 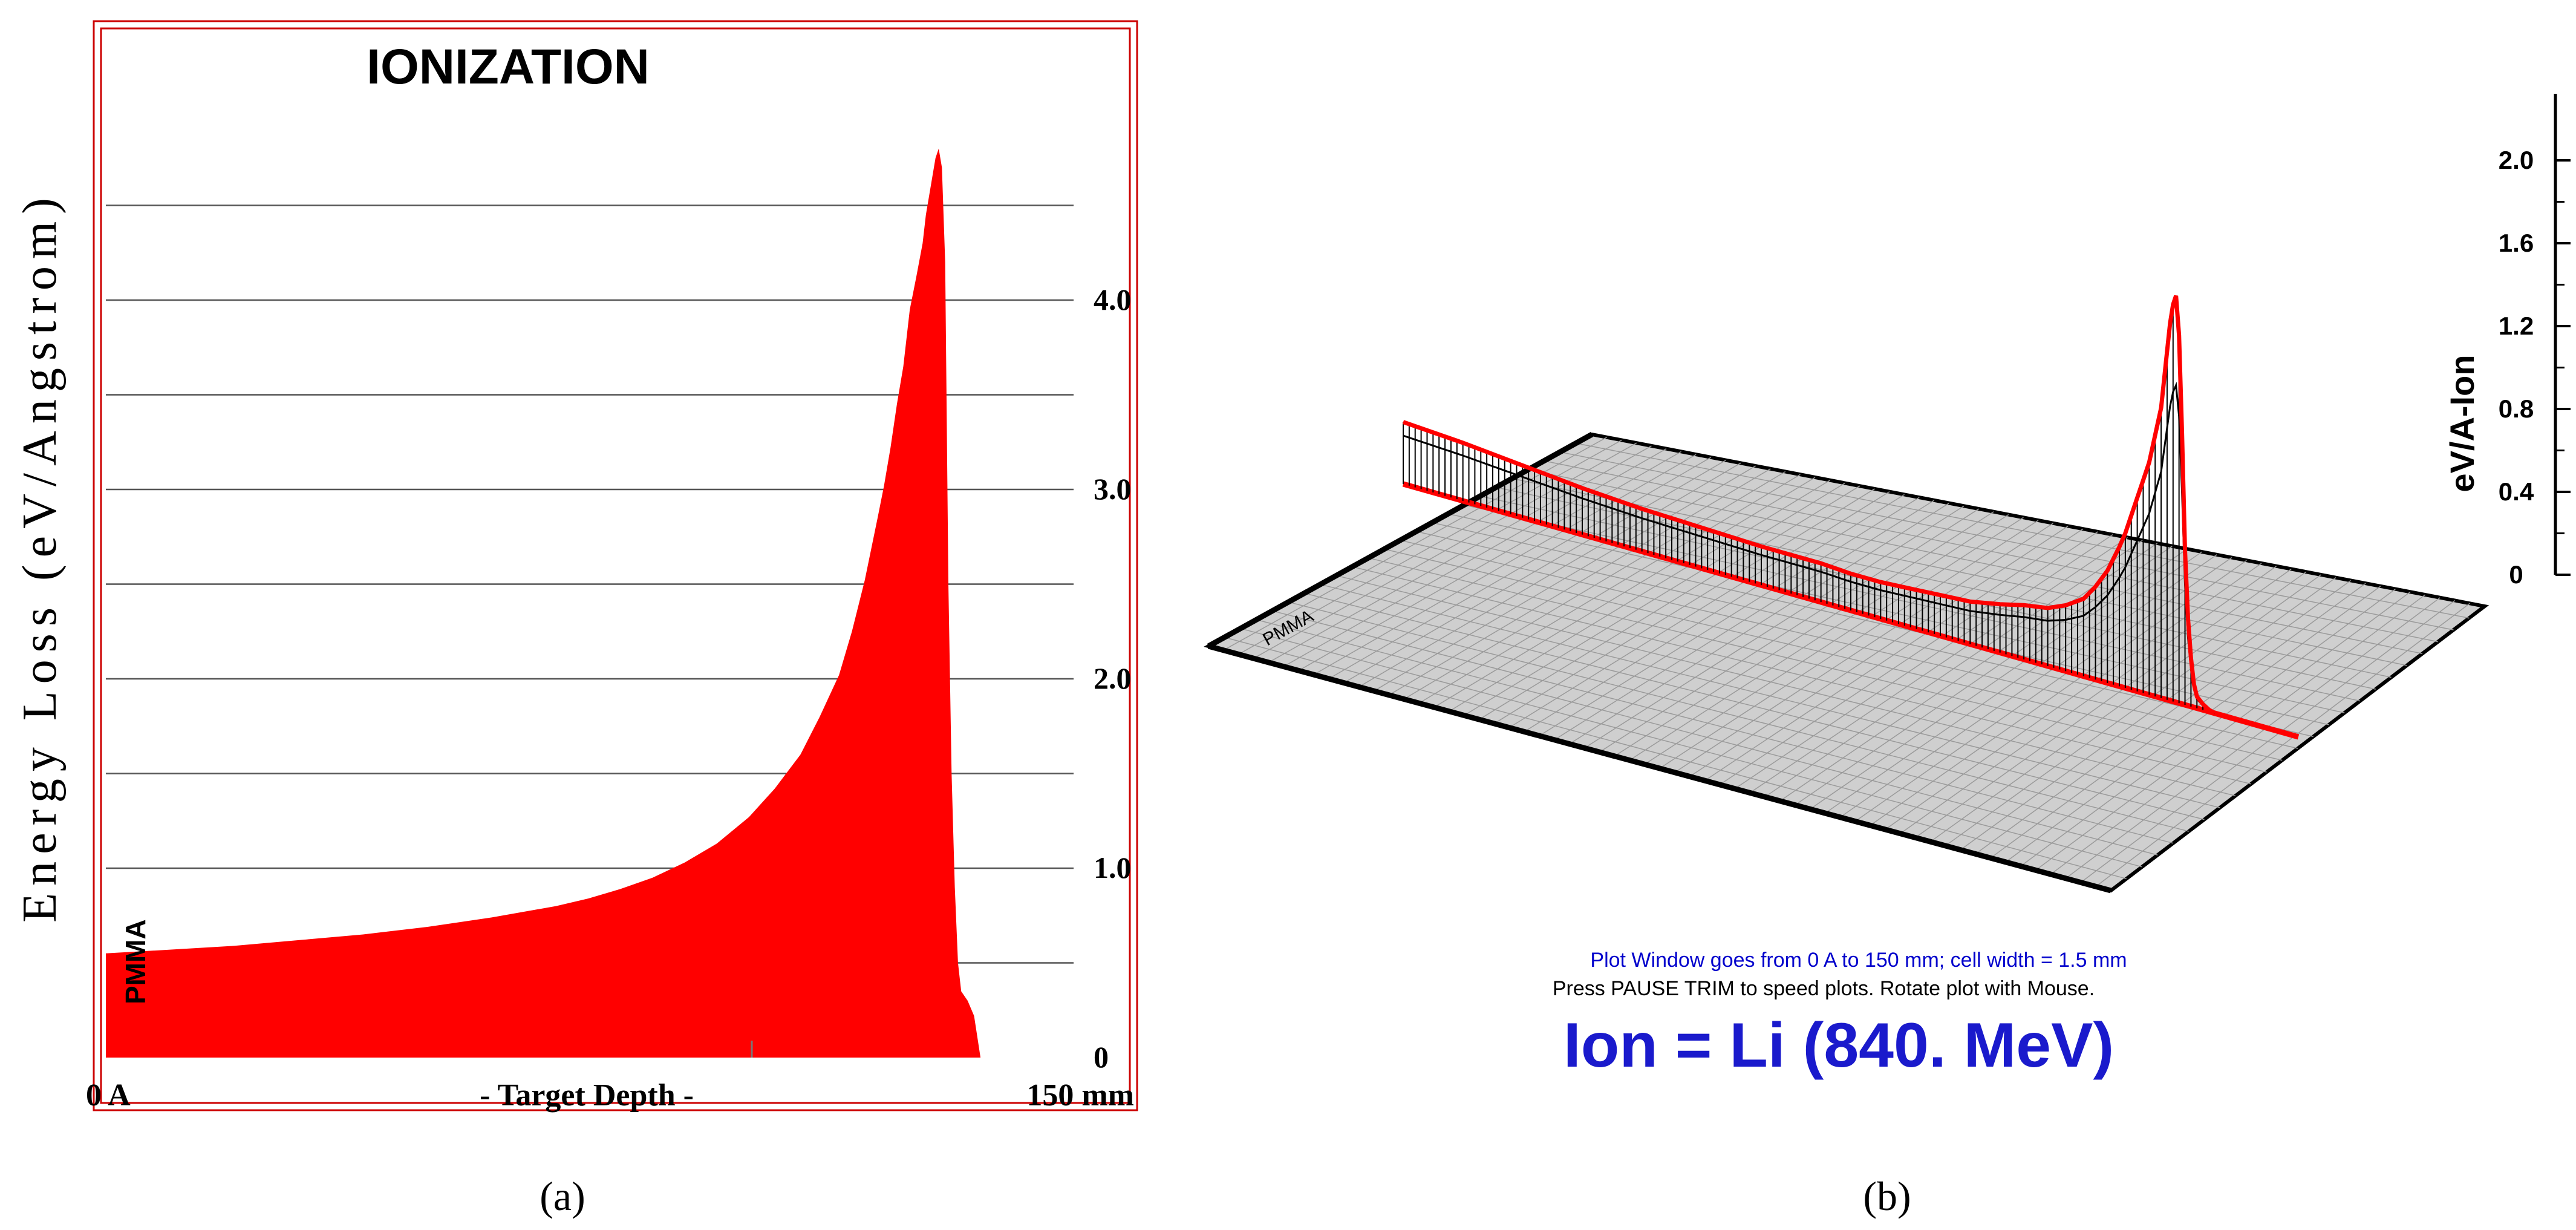 I want to click on panel-a-x-start-label: 0 A, so click(x=108, y=1095).